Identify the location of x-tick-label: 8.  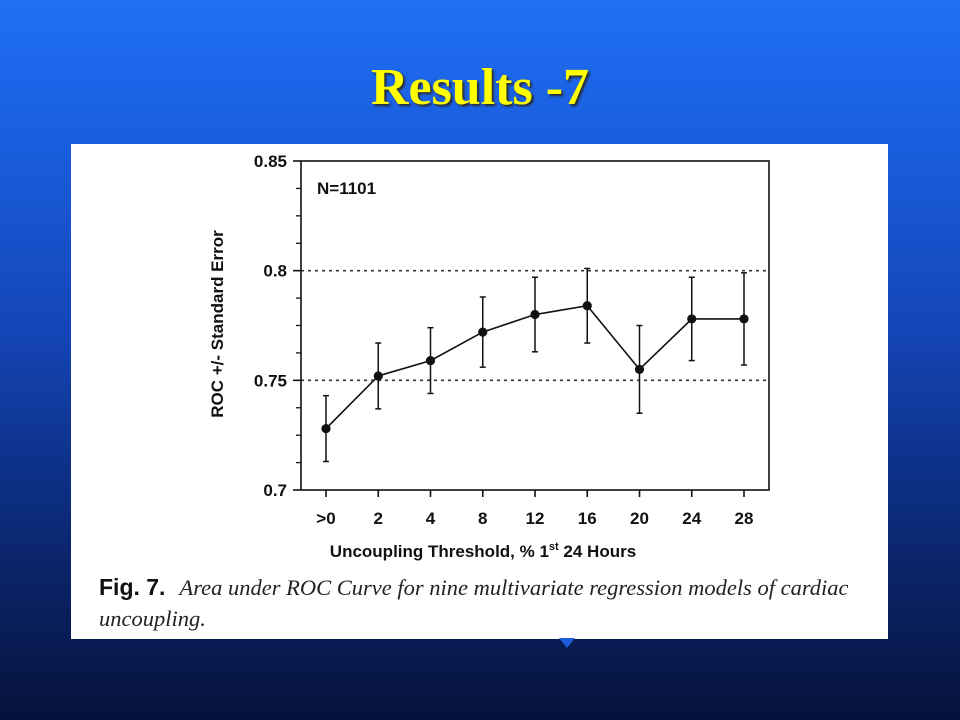
(482, 518).